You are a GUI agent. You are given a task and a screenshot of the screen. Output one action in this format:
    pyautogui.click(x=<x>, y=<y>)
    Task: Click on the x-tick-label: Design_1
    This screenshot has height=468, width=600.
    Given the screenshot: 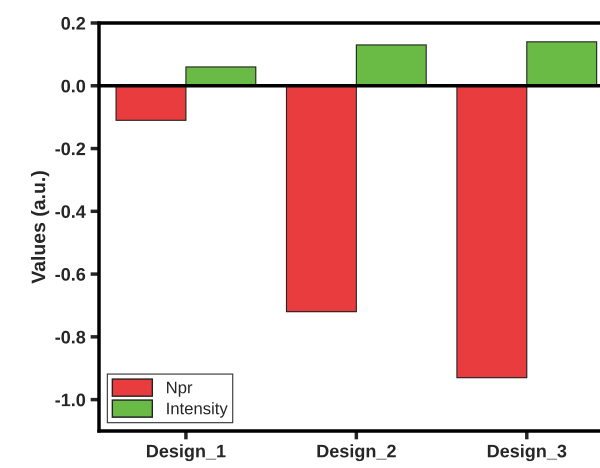 What is the action you would take?
    pyautogui.click(x=186, y=453)
    